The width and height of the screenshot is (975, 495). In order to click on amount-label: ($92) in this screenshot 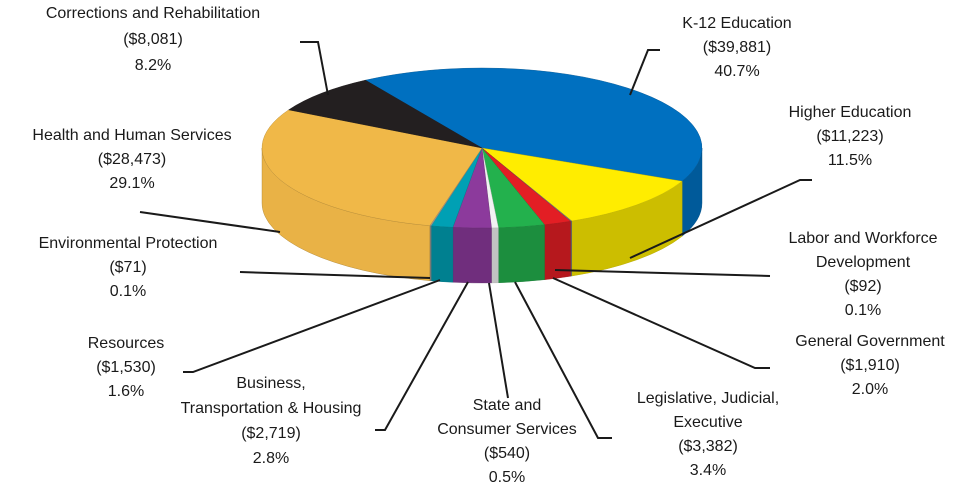, I will do `click(862, 286)`.